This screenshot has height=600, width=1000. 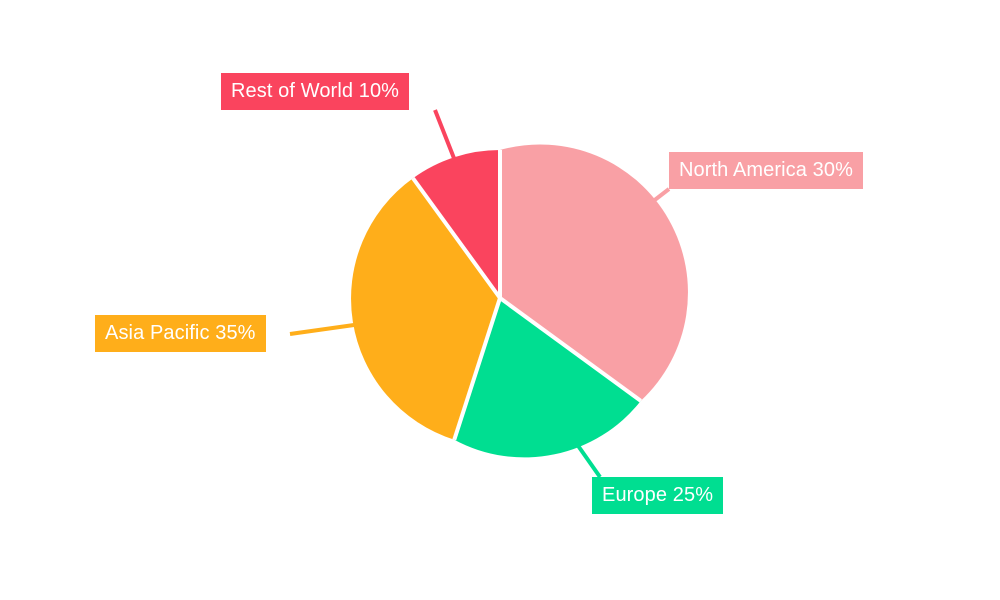 I want to click on pie-slice-rest-of-world, so click(x=456, y=224).